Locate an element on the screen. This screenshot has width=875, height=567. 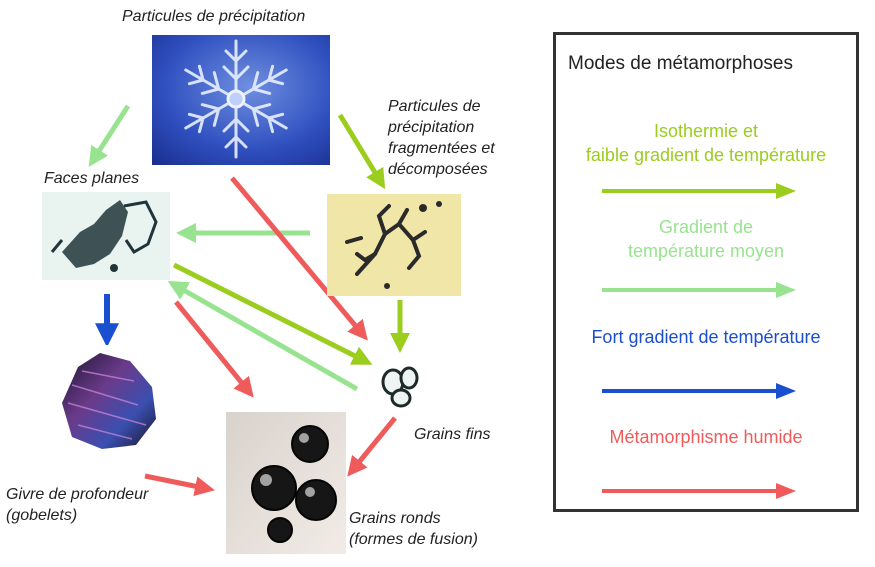
legend-item-isothermie-line-1: Isothermie et is located at coordinates (706, 131).